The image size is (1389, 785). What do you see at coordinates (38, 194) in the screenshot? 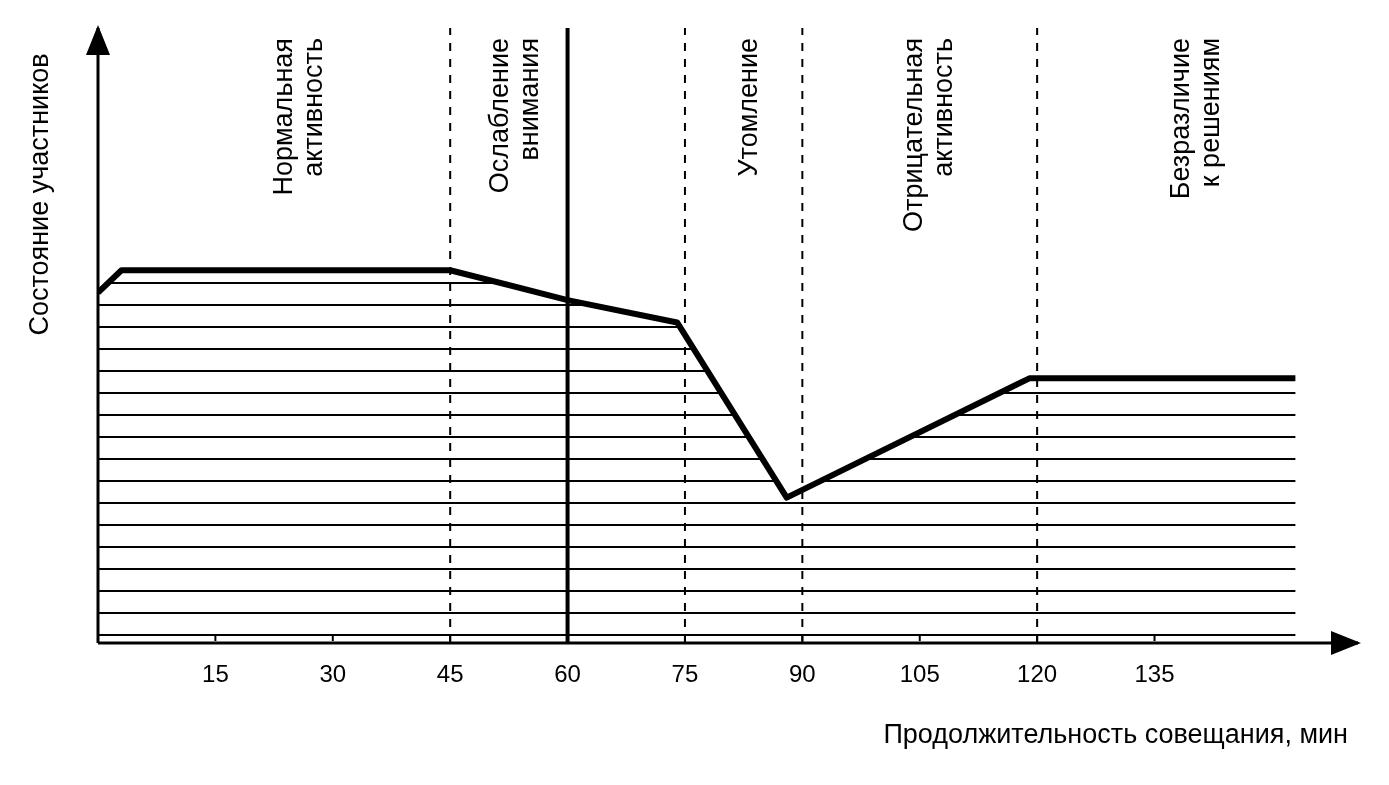
I see `y-axis-title: Состояние участников` at bounding box center [38, 194].